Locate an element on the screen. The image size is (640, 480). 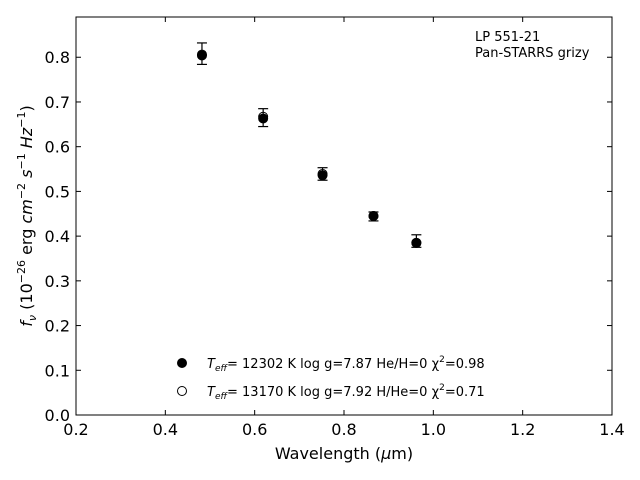
legend-1-main: = 12302 K log g=7.87 He/H=0 χ is located at coordinates (333, 364).